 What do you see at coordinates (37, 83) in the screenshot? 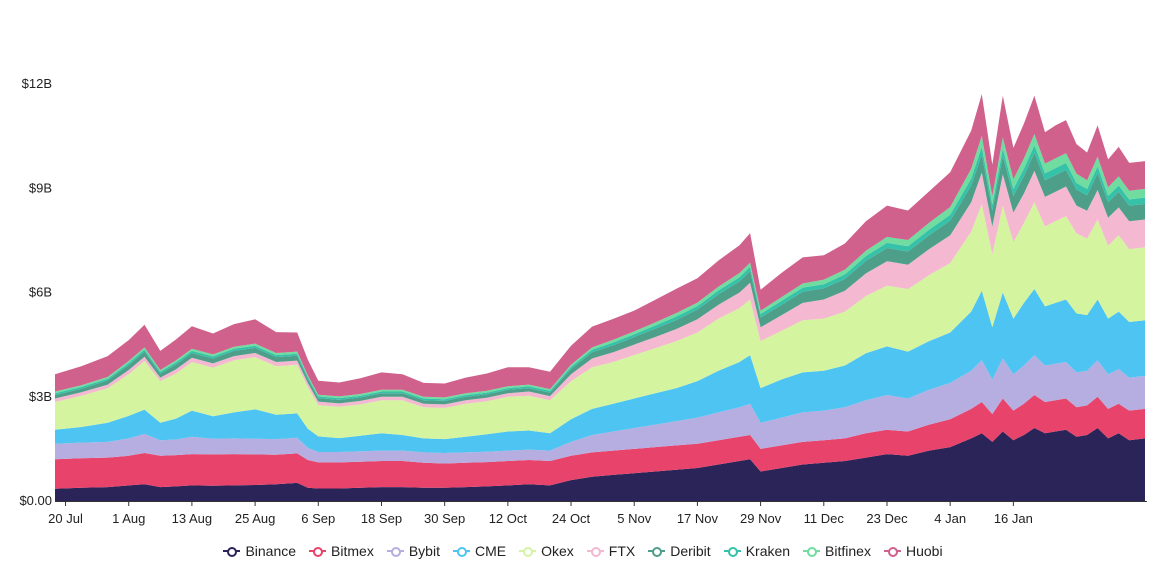
I see `y-tick-label: $12B` at bounding box center [37, 83].